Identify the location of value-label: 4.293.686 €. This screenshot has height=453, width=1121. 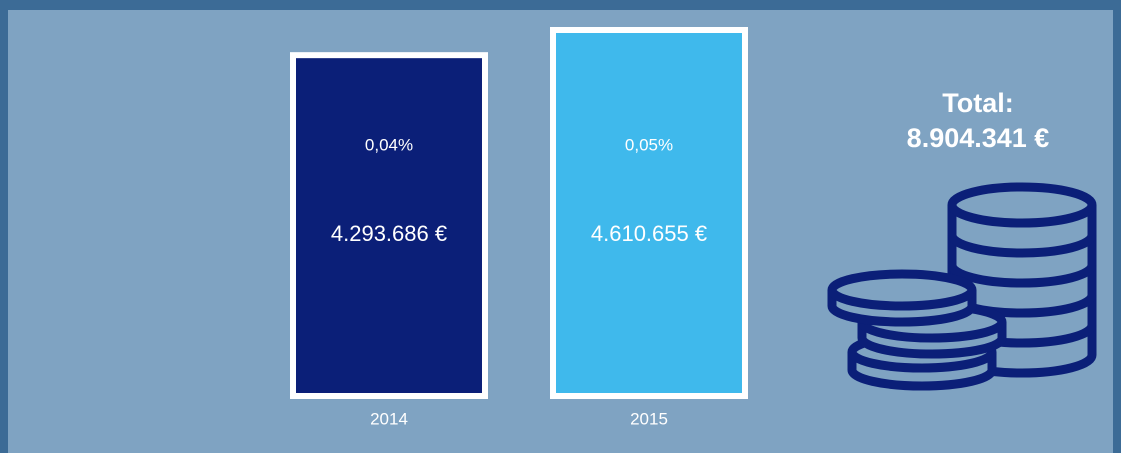
(389, 233).